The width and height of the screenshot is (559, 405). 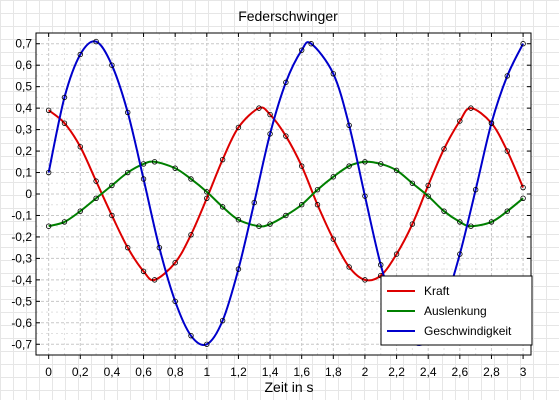 What do you see at coordinates (21, 280) in the screenshot?
I see `y-tick-label: -0,4` at bounding box center [21, 280].